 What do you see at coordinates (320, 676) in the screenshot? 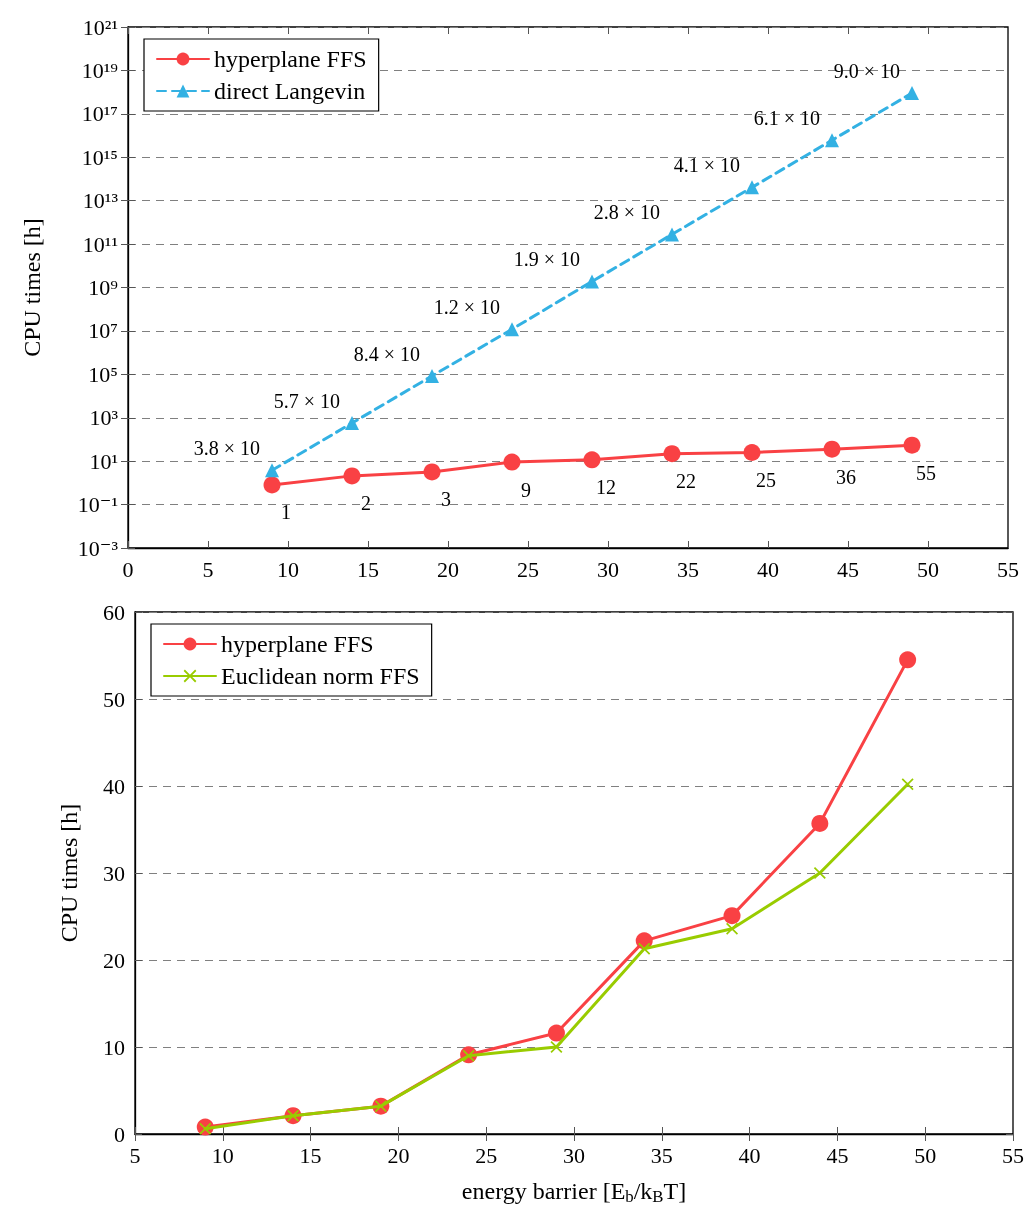
I see `legend-label: Euclidean norm FFS` at bounding box center [320, 676].